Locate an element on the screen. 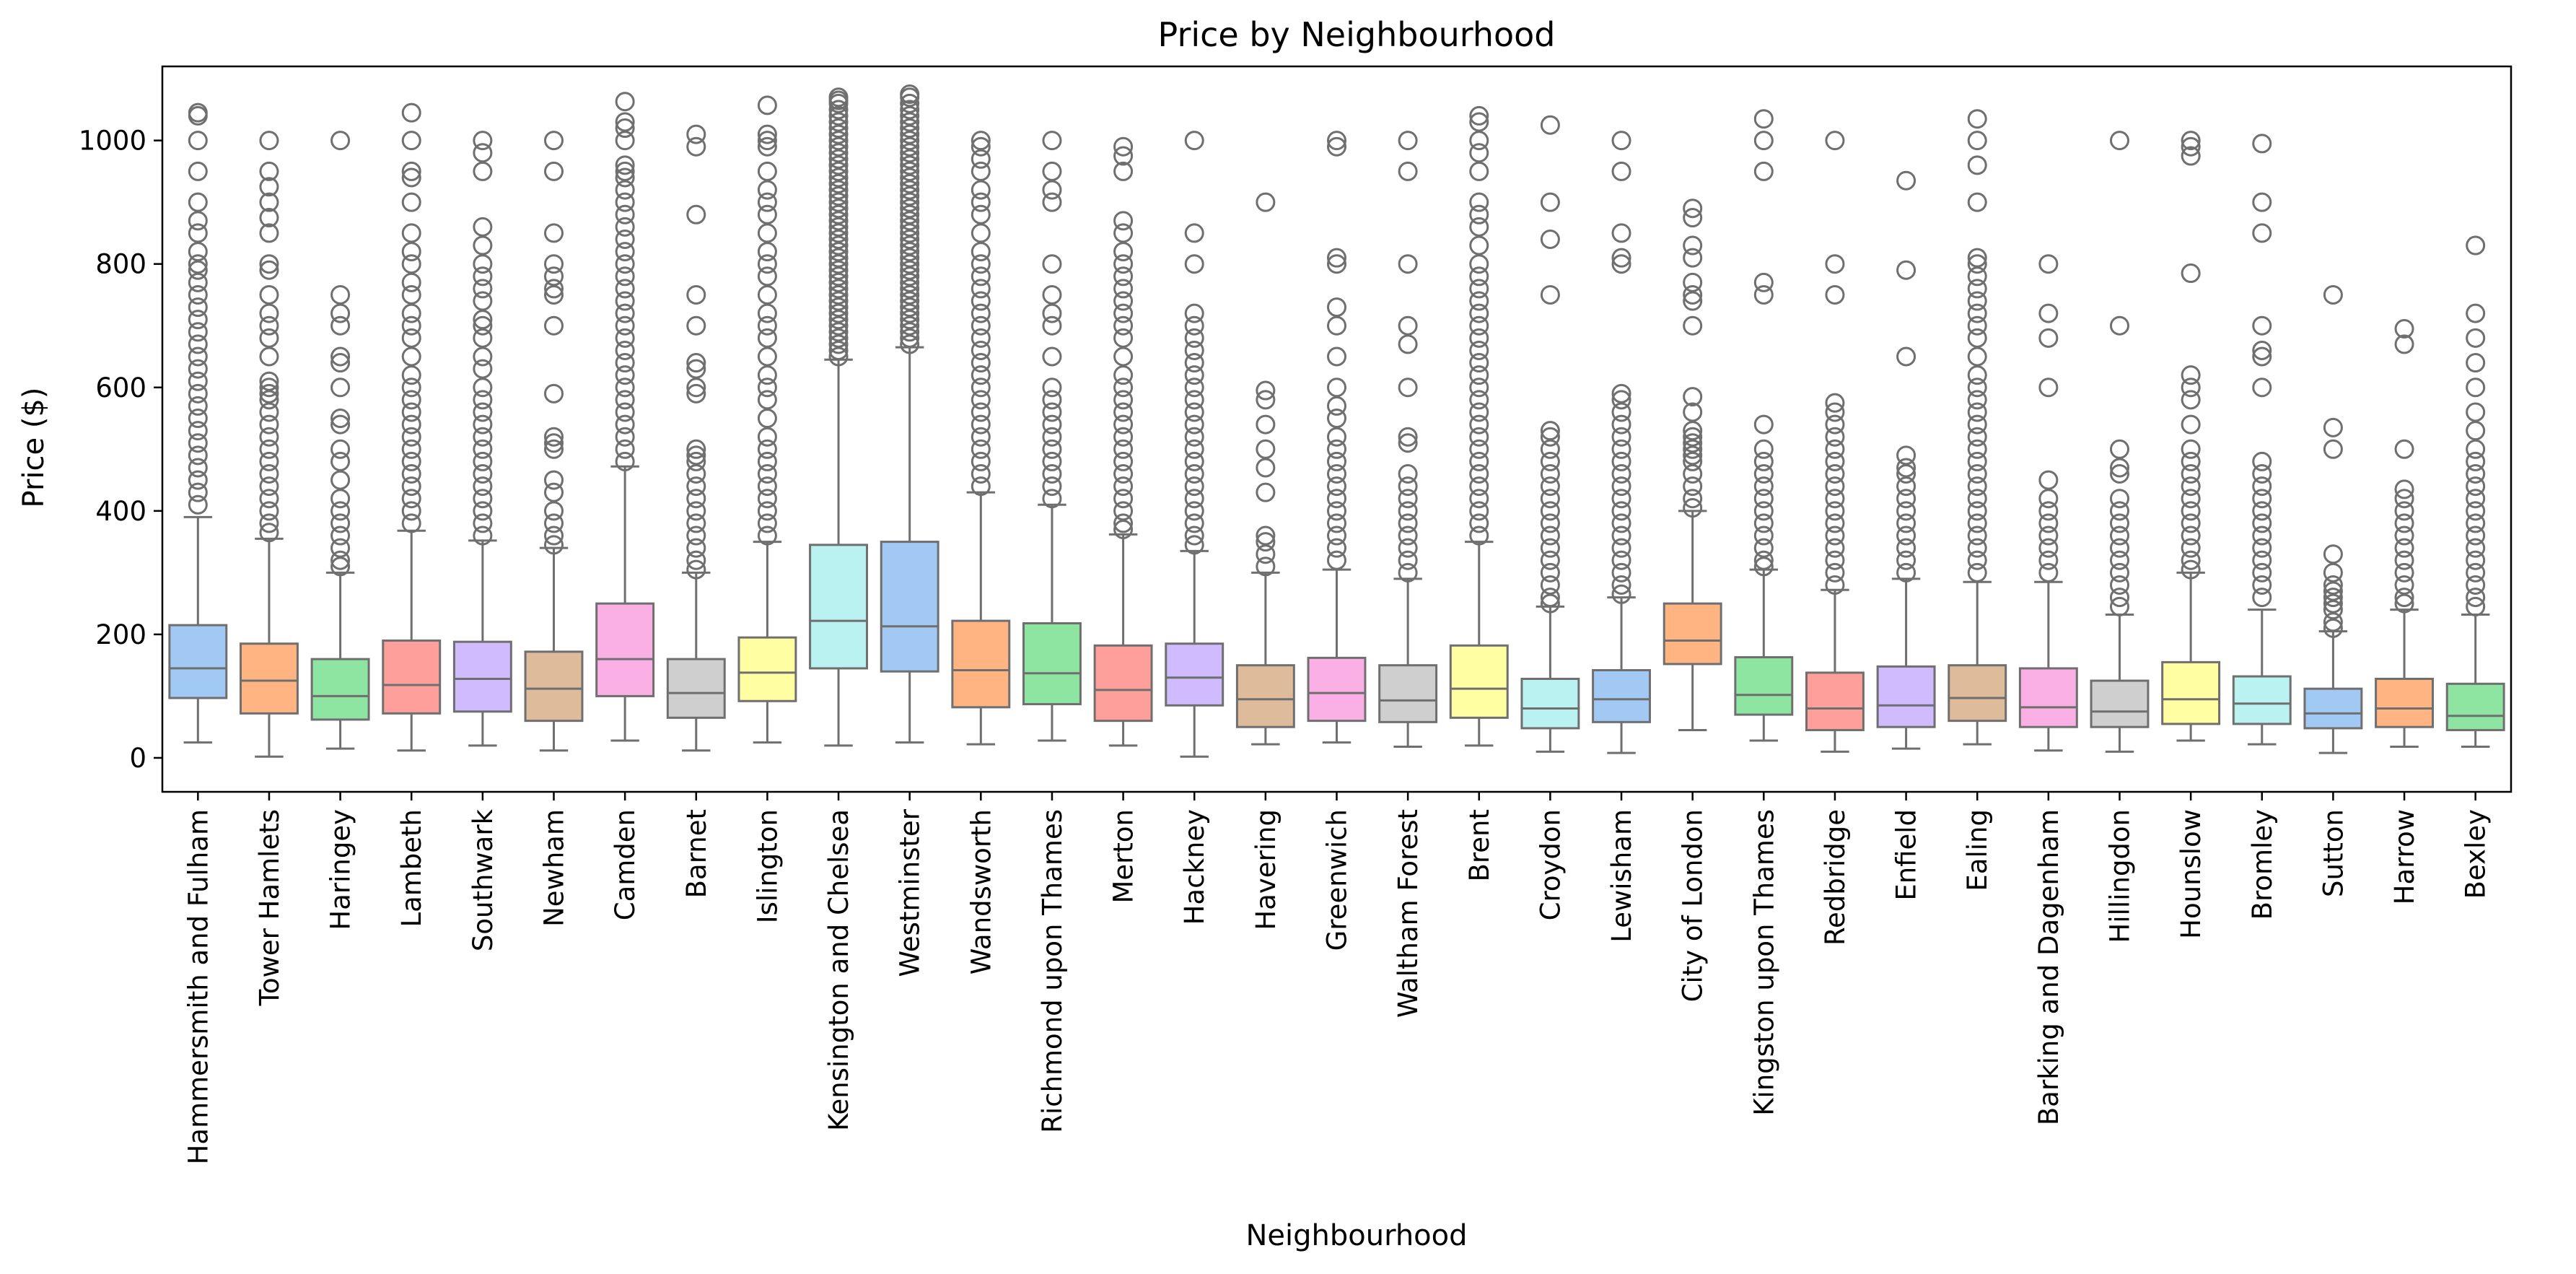 This screenshot has width=2576, height=1274. x-tick-label: Greenwich is located at coordinates (1337, 880).